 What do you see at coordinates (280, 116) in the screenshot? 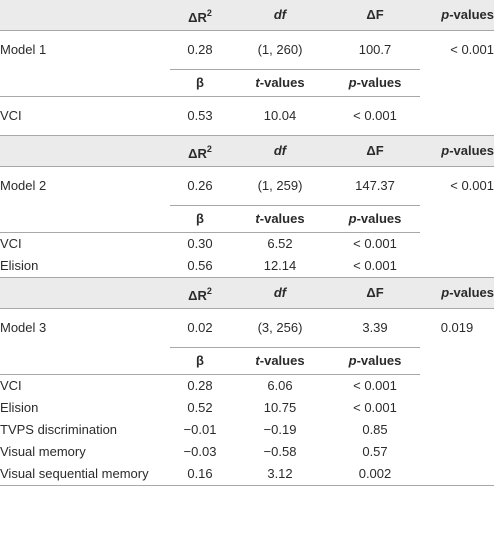
I see `t-value: 10.04` at bounding box center [280, 116].